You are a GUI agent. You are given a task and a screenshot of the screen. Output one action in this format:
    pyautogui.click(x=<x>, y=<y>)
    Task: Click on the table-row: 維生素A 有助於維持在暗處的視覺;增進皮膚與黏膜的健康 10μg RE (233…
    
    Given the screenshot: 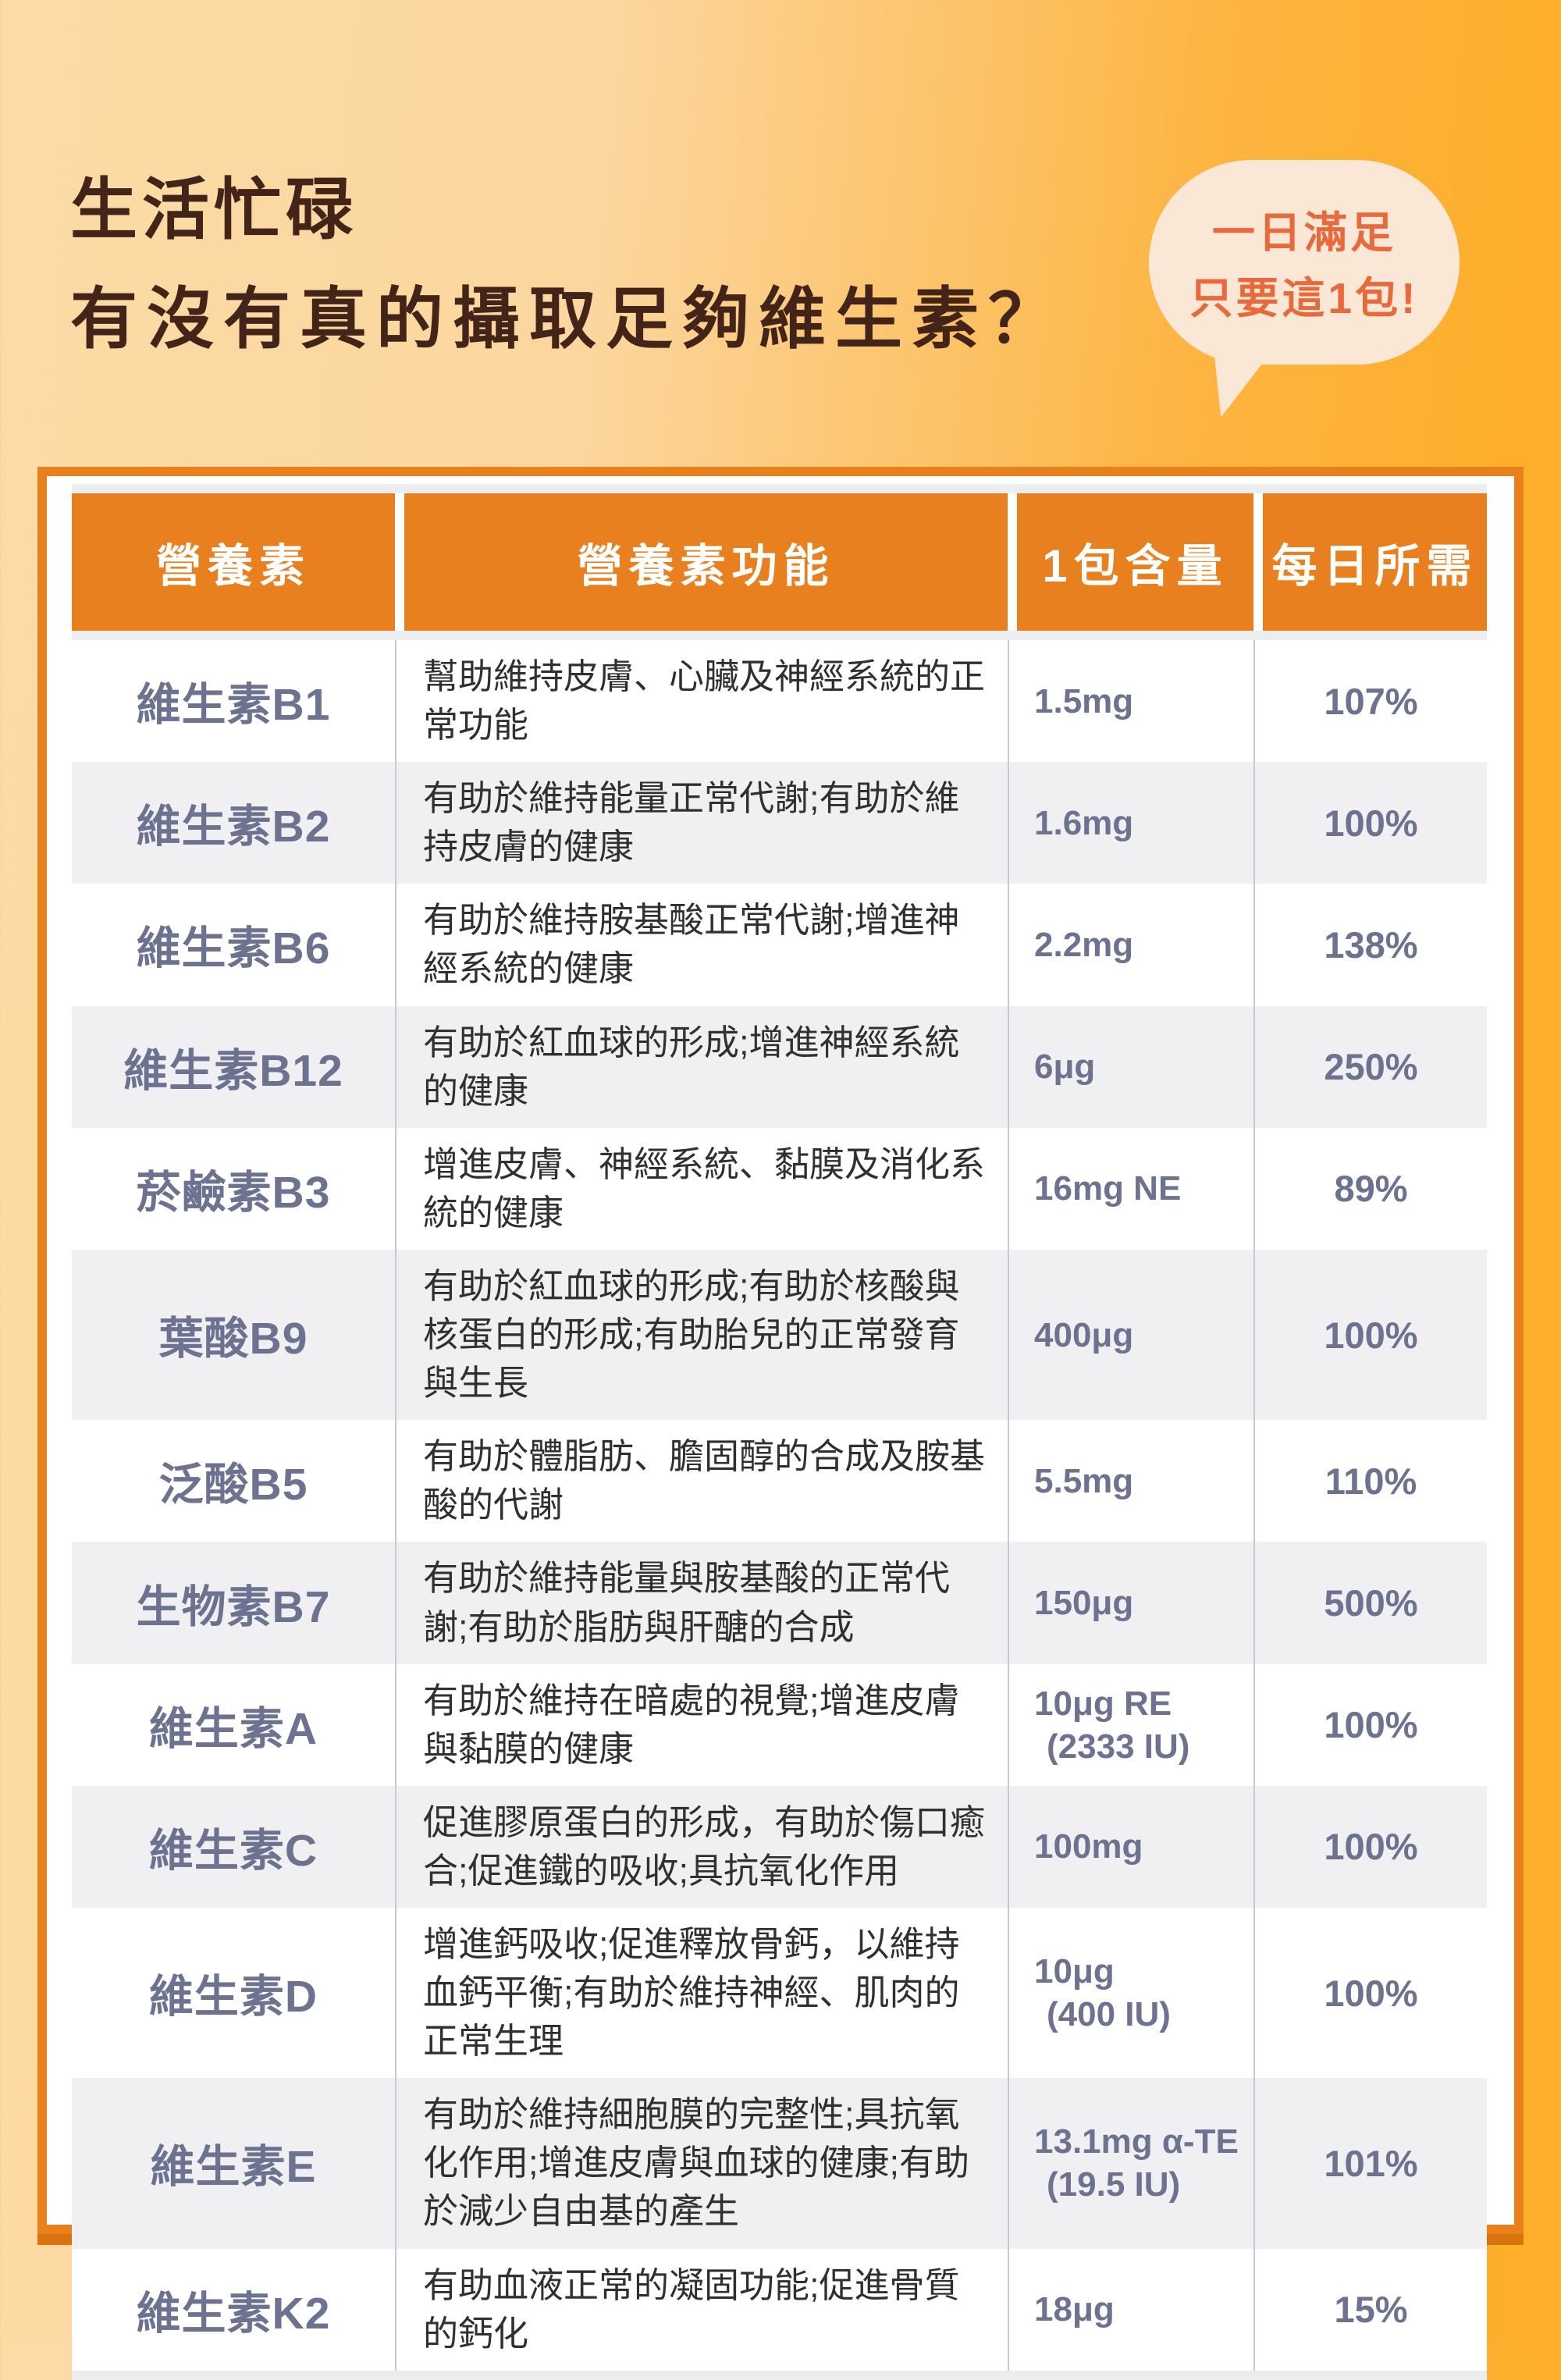 What is the action you would take?
    pyautogui.click(x=779, y=1724)
    